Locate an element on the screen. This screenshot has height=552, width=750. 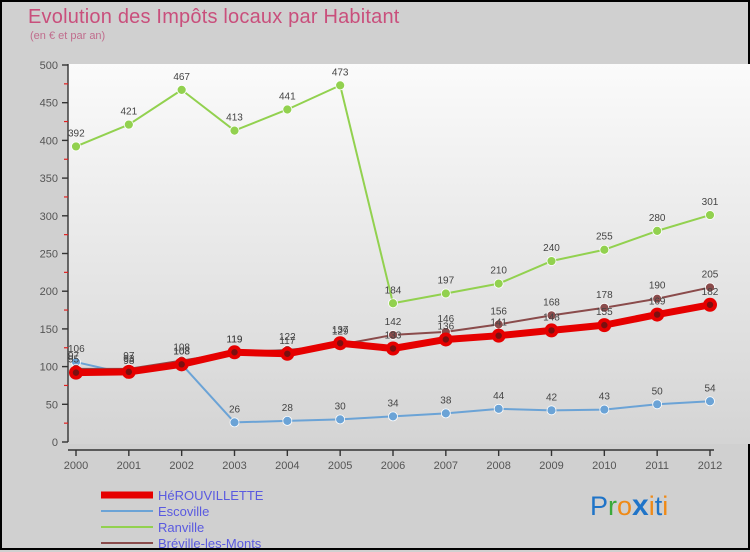
logo-letter-1: r is located at coordinates (613, 506).